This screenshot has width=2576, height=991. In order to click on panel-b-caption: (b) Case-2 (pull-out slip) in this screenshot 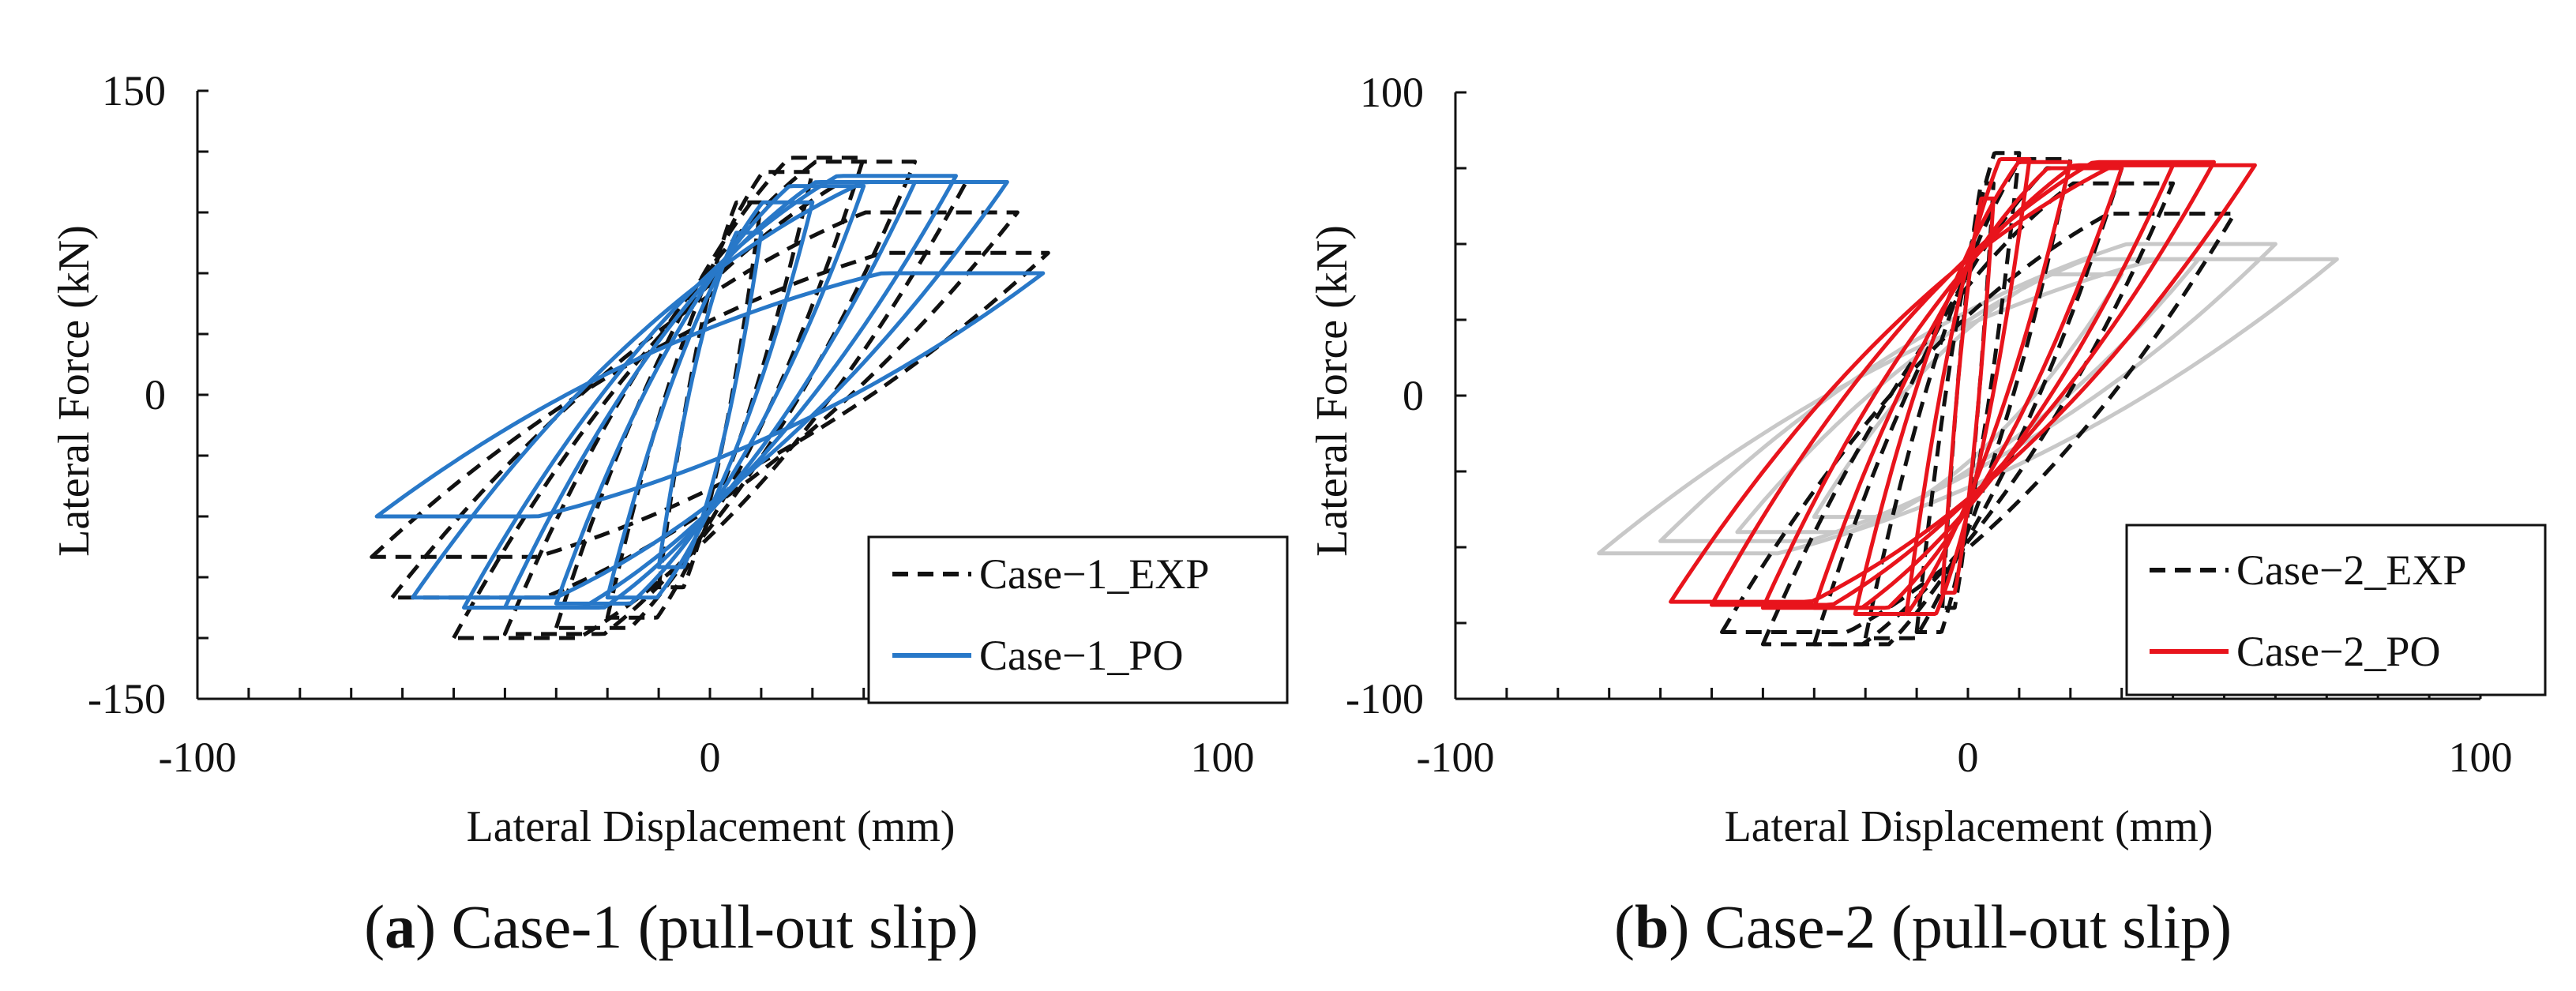, I will do `click(1923, 927)`.